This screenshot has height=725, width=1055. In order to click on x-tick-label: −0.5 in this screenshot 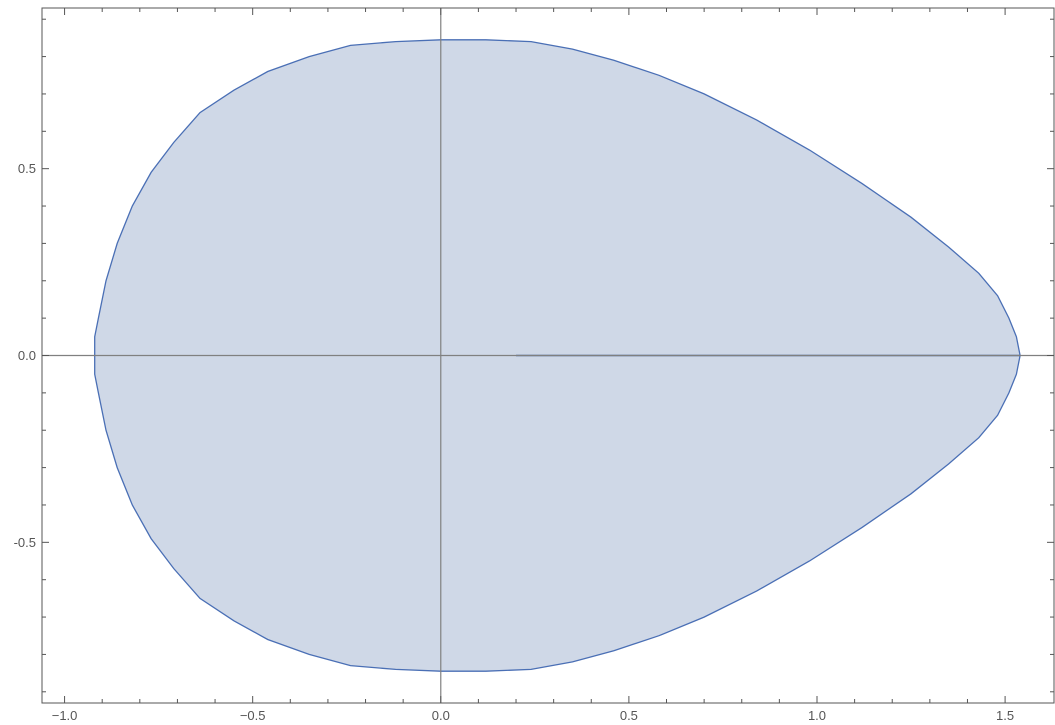, I will do `click(253, 715)`.